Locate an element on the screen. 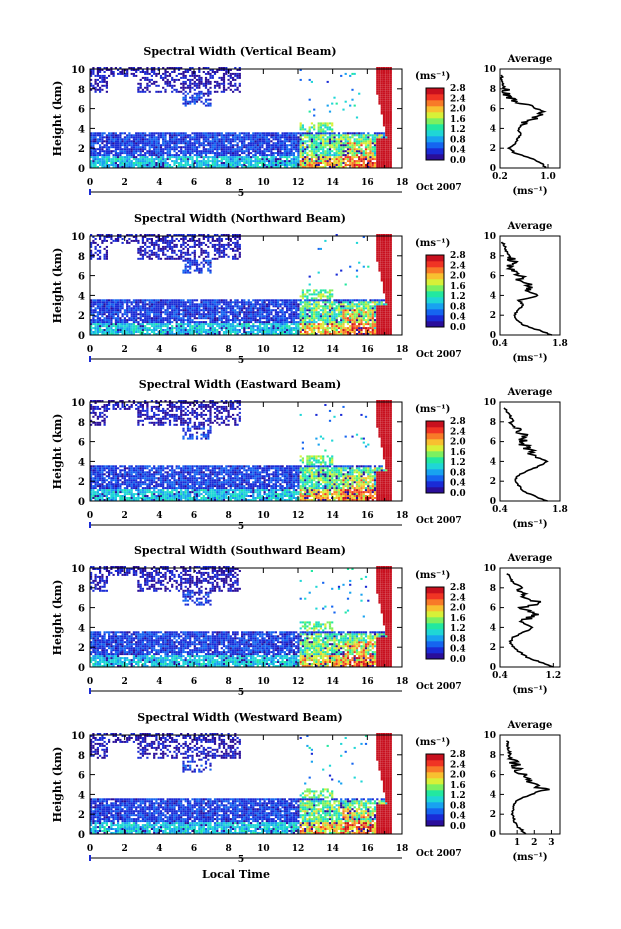 The image size is (621, 929). panel-title: Spectral Width (Northward Beam) is located at coordinates (240, 218).